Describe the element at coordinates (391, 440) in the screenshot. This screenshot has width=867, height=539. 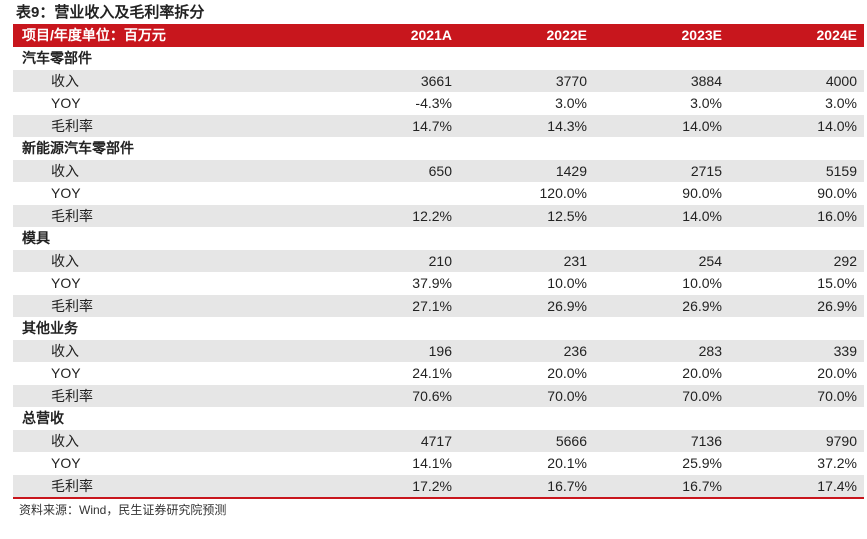
I see `cell-value: 4717` at that location.